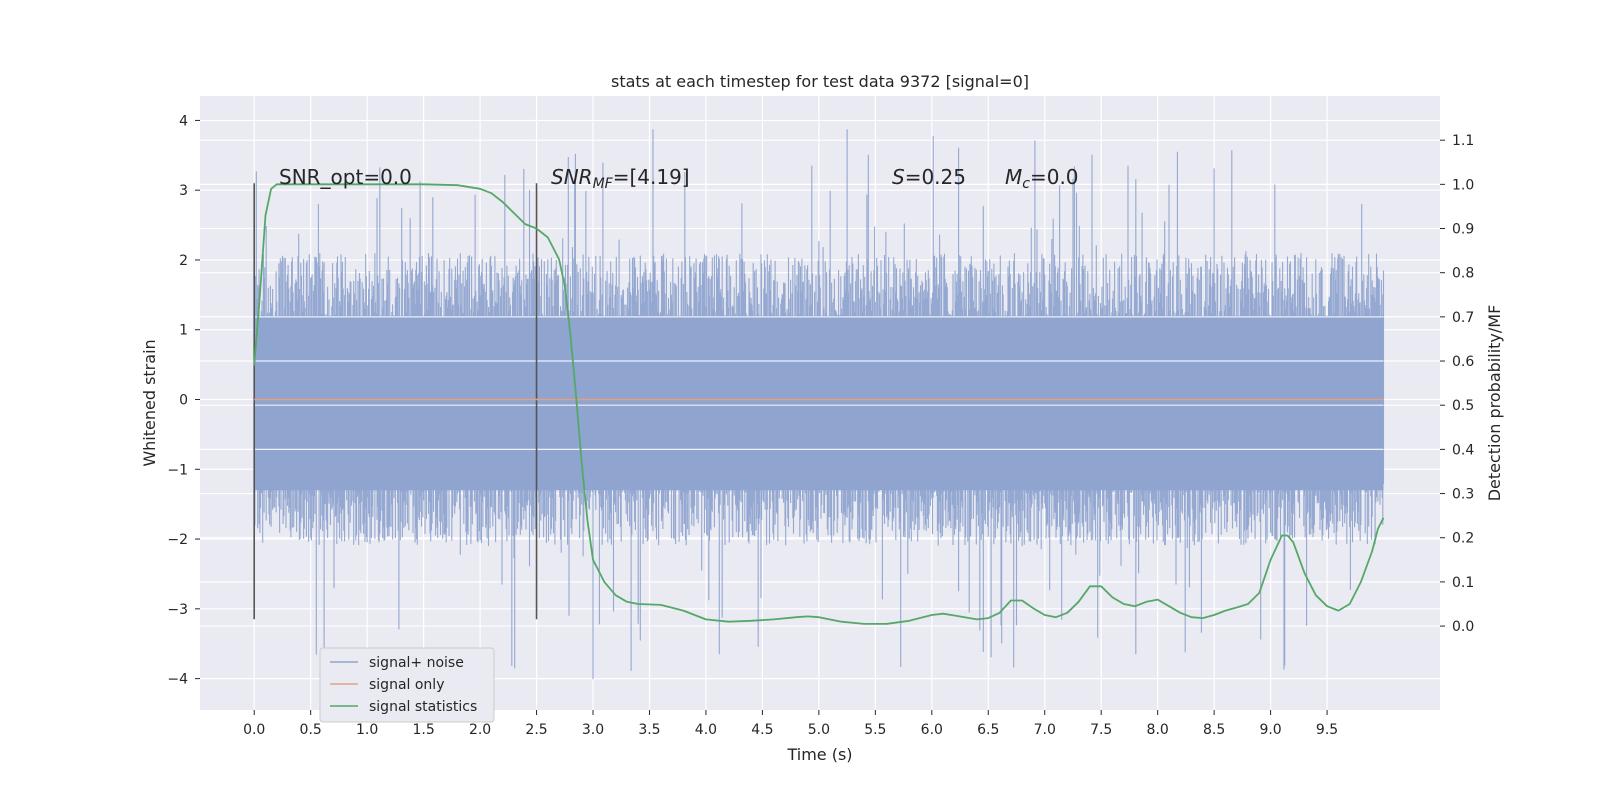 The height and width of the screenshot is (800, 1600). I want to click on legend-box, so click(407, 685).